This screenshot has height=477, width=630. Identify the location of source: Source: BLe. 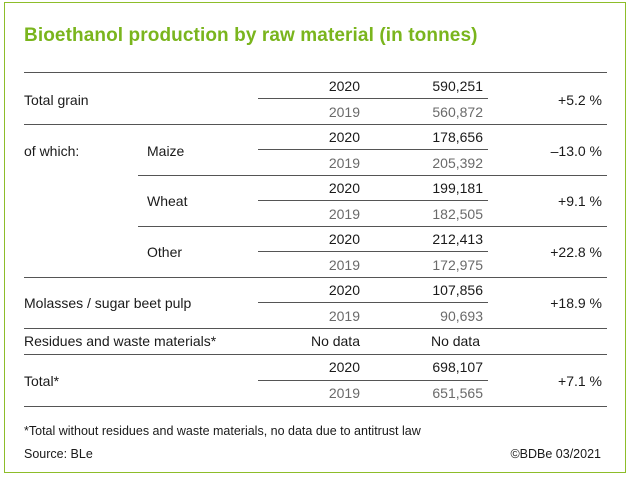
(58, 454).